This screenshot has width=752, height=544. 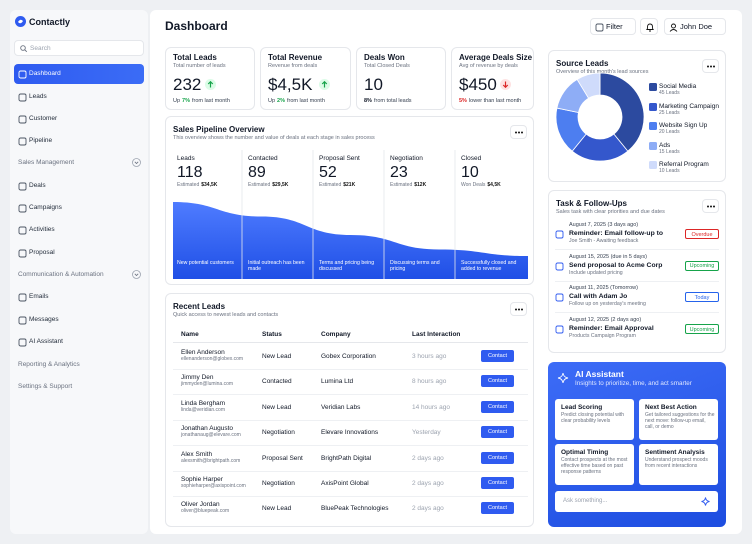 I want to click on stat-delta-prefix: Up, so click(x=177, y=101).